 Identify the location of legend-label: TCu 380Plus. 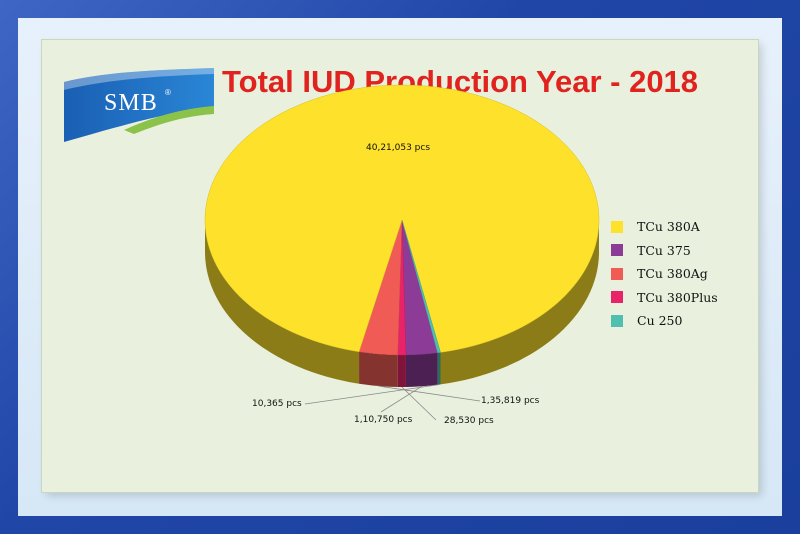
(677, 297).